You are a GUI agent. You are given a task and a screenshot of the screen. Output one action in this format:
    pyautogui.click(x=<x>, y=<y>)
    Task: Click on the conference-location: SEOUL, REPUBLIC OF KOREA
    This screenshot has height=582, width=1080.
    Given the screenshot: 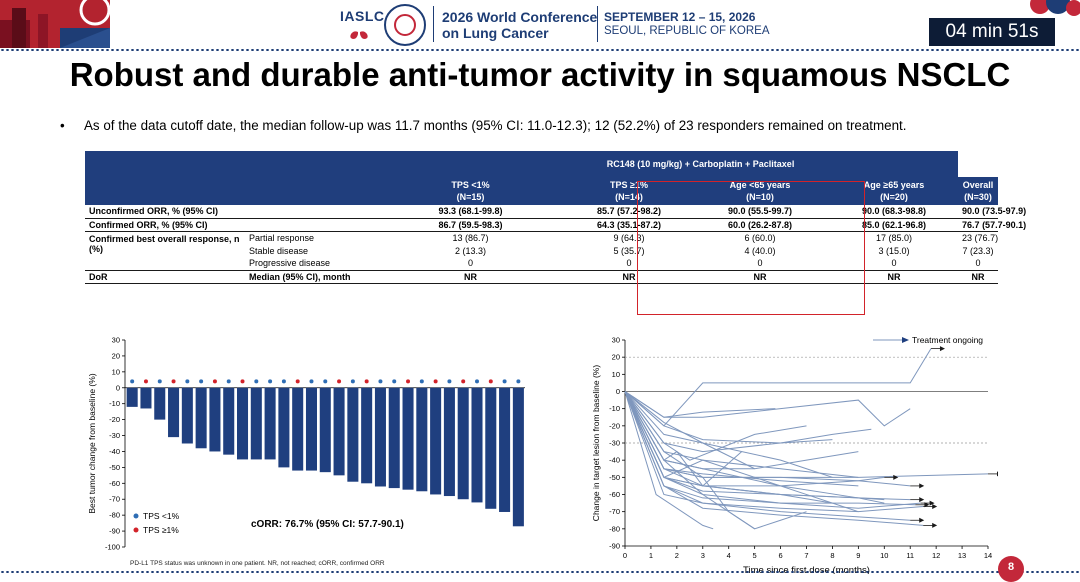 What is the action you would take?
    pyautogui.click(x=687, y=31)
    